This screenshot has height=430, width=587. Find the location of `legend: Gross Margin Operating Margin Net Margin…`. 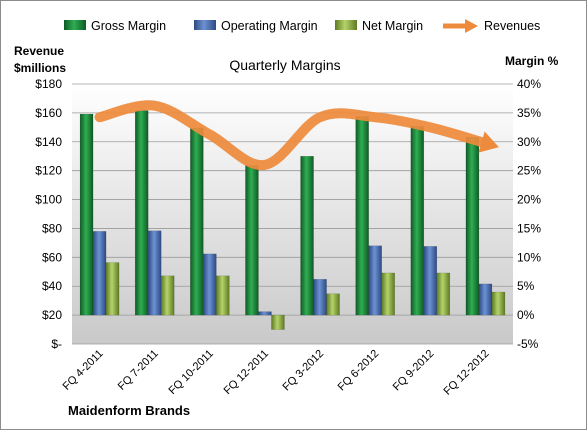

legend: Gross Margin Operating Margin Net Margin… is located at coordinates (302, 26).